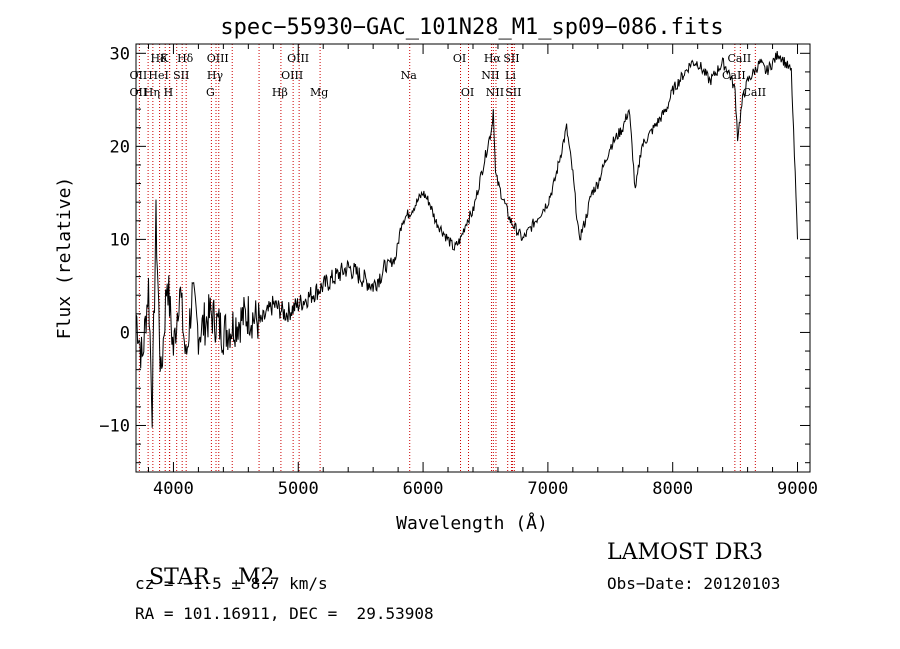 This screenshot has height=649, width=900. What do you see at coordinates (472, 523) in the screenshot?
I see `x-axis-label: Wavelength (Å)` at bounding box center [472, 523].